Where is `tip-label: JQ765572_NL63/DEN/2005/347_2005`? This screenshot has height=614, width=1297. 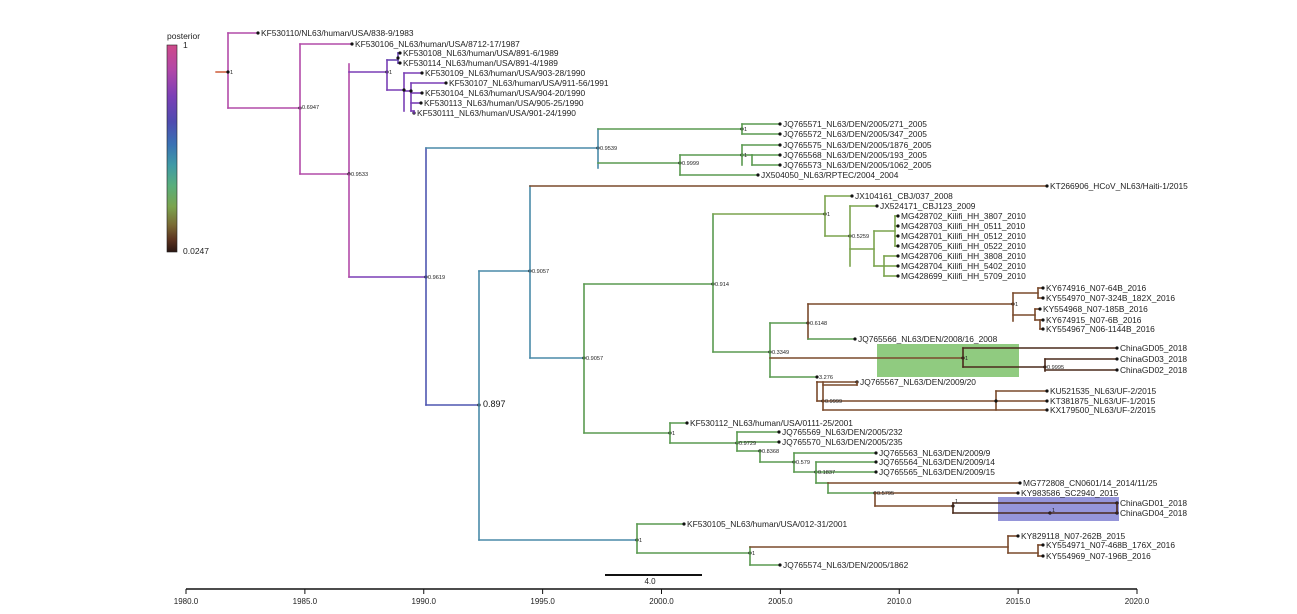
tip-label: JQ765572_NL63/DEN/2005/347_2005 is located at coordinates (855, 134).